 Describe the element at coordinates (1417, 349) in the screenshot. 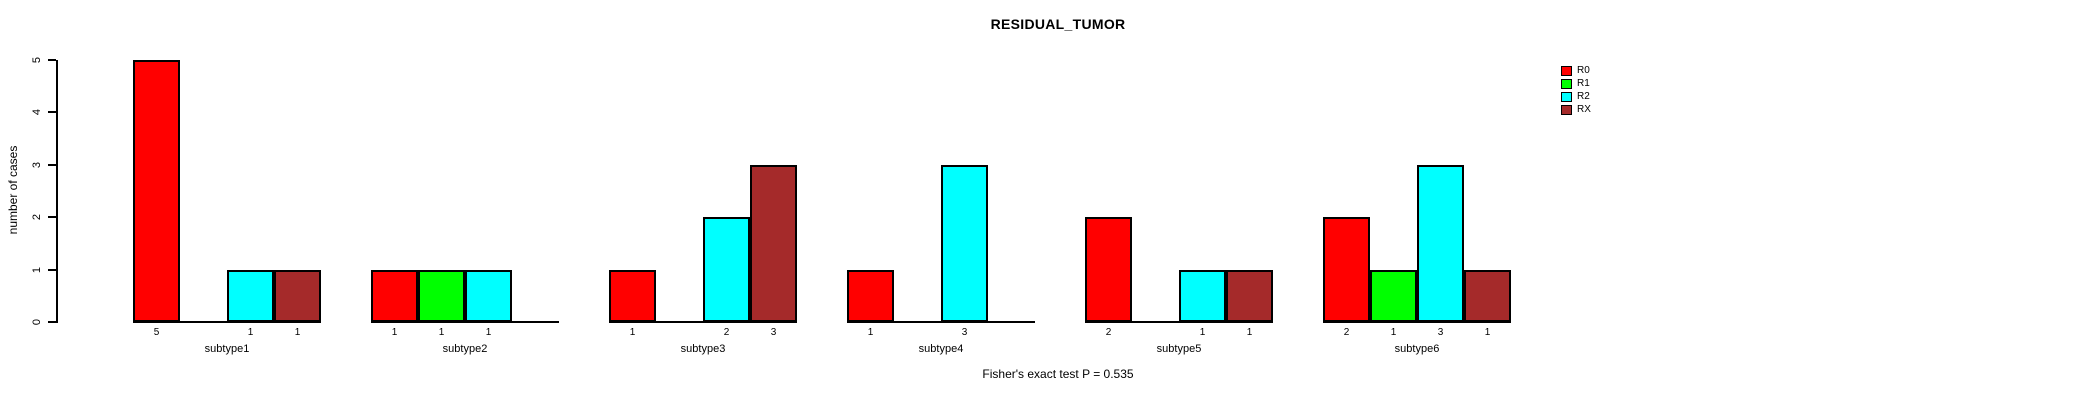

I see `x-category-label: subtype6` at that location.